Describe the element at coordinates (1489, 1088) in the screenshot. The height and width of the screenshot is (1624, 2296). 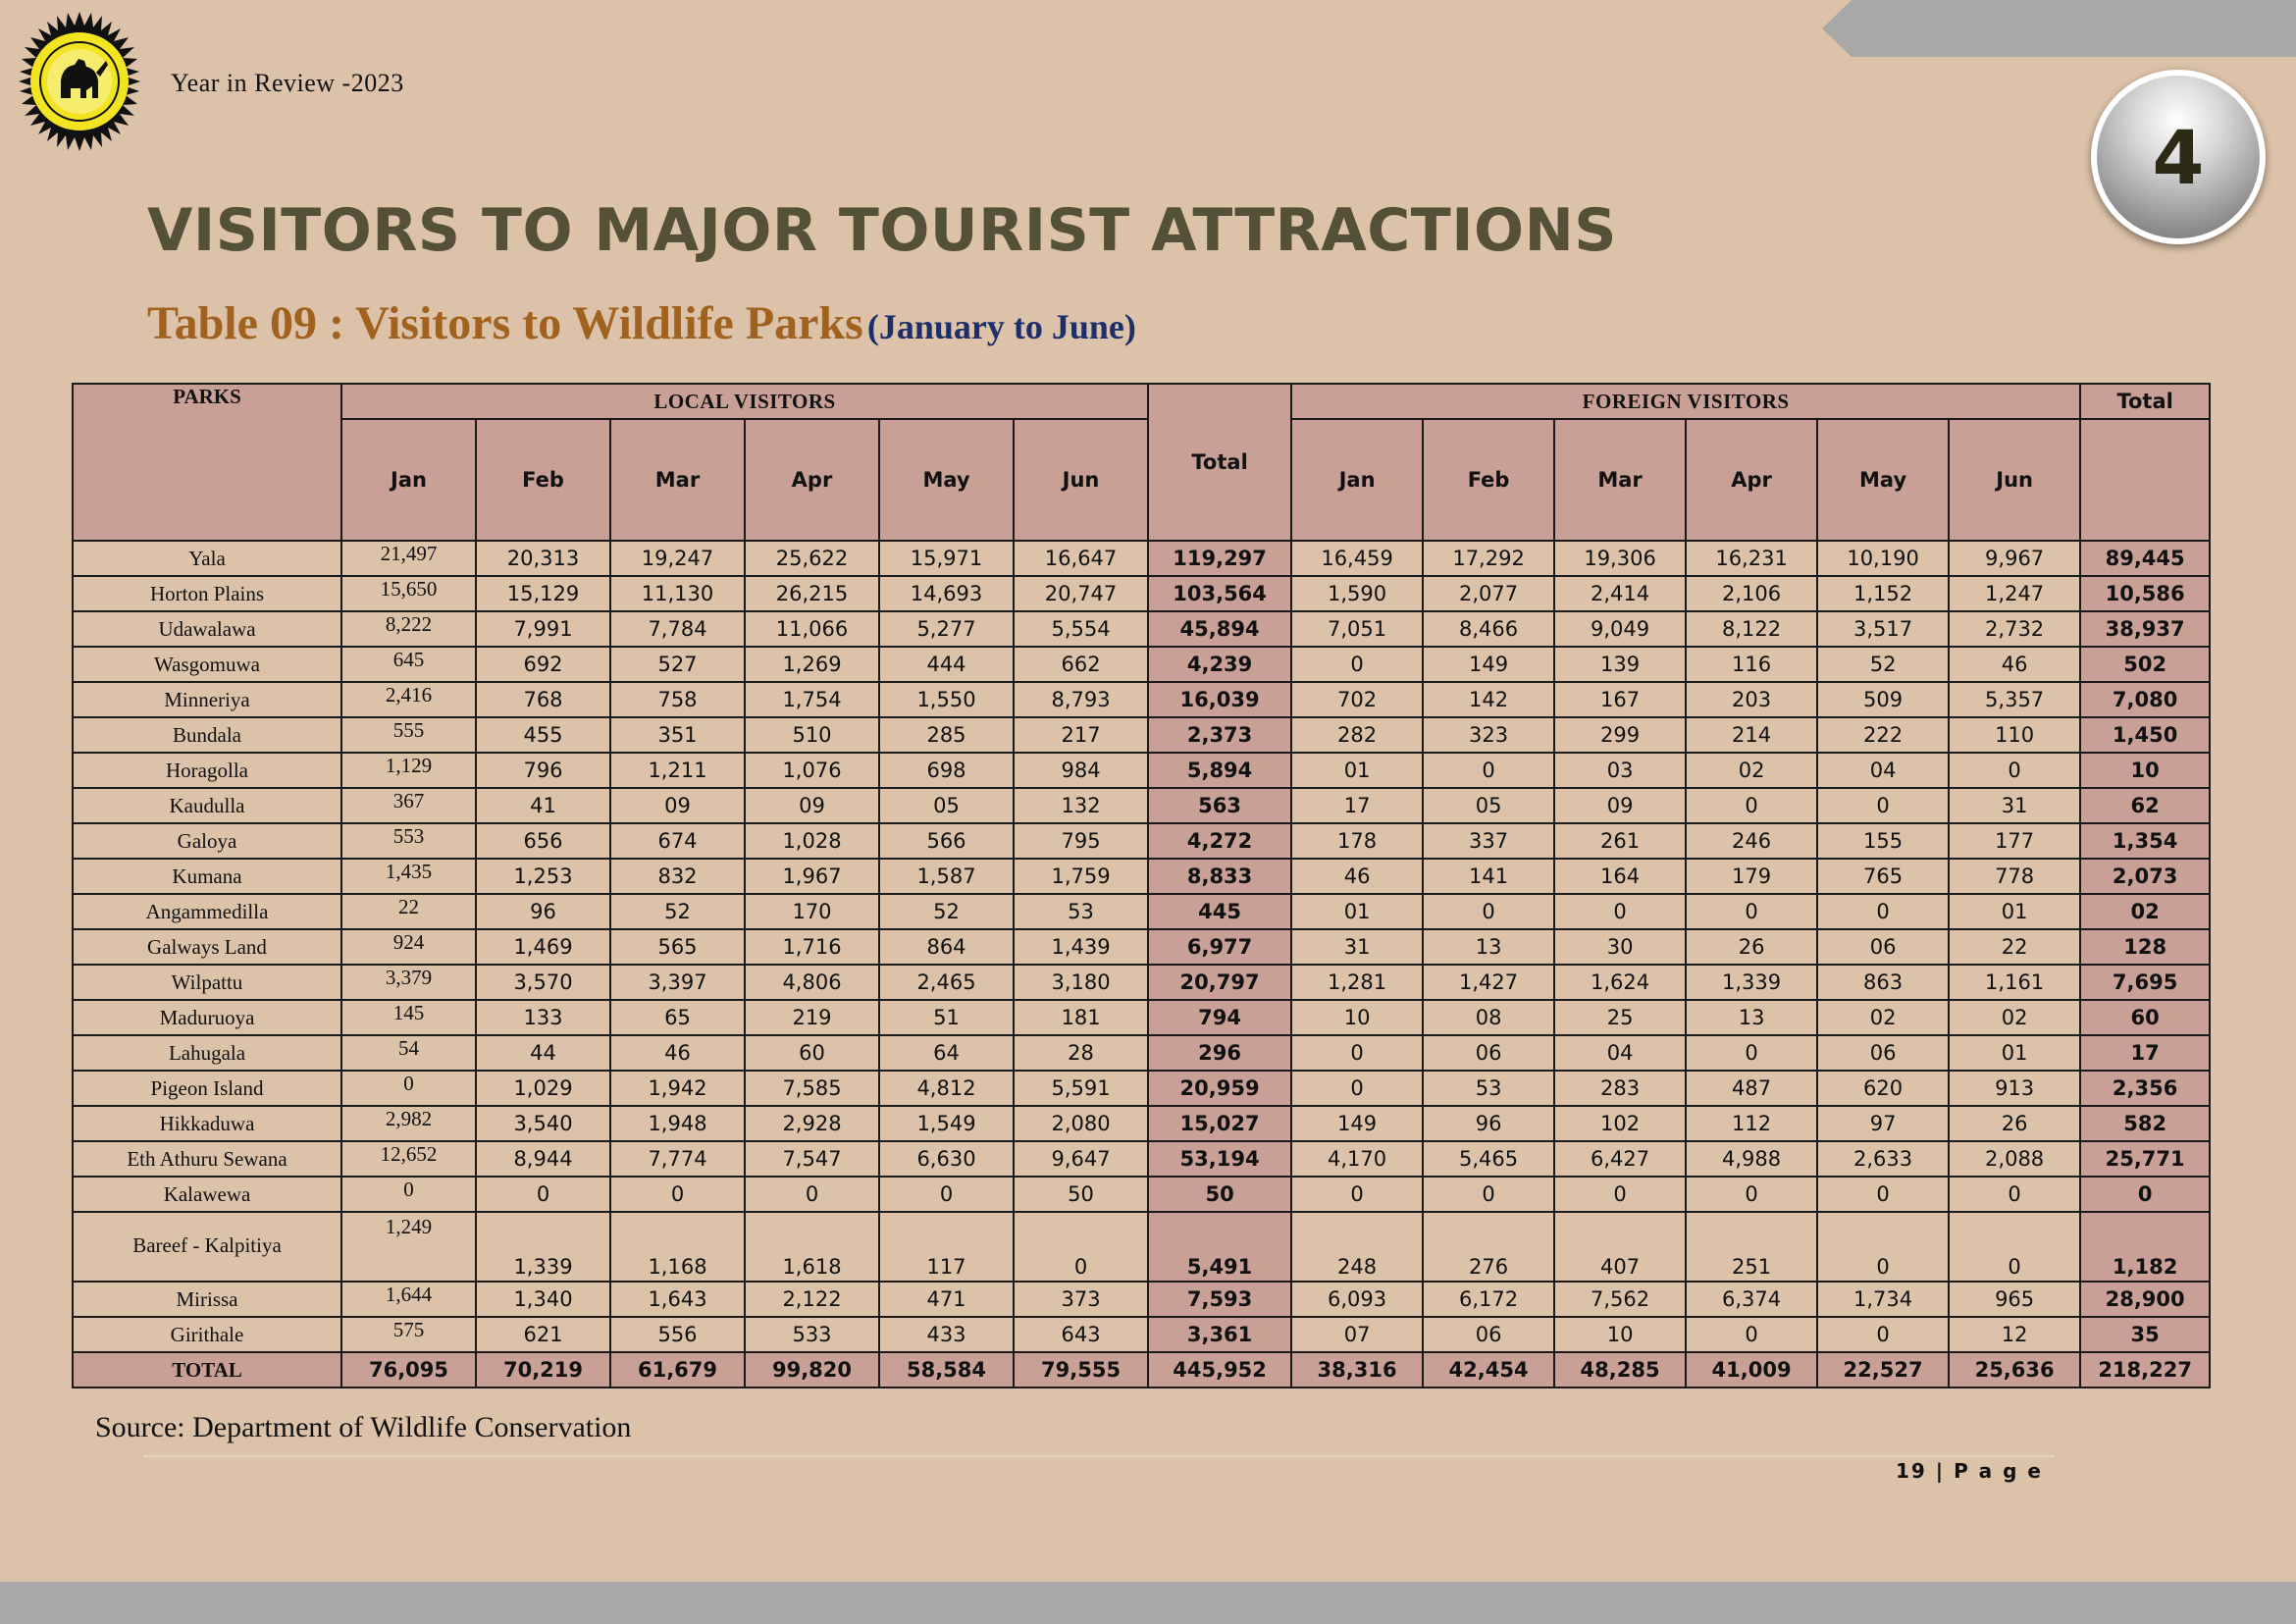
I see `foreign-value-cell: 53` at that location.